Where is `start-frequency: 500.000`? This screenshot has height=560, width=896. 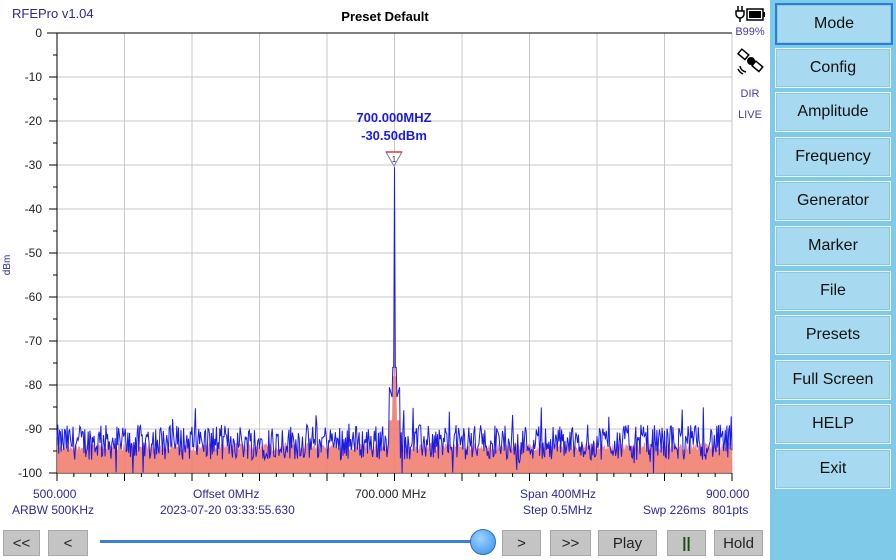
start-frequency: 500.000 is located at coordinates (55, 494).